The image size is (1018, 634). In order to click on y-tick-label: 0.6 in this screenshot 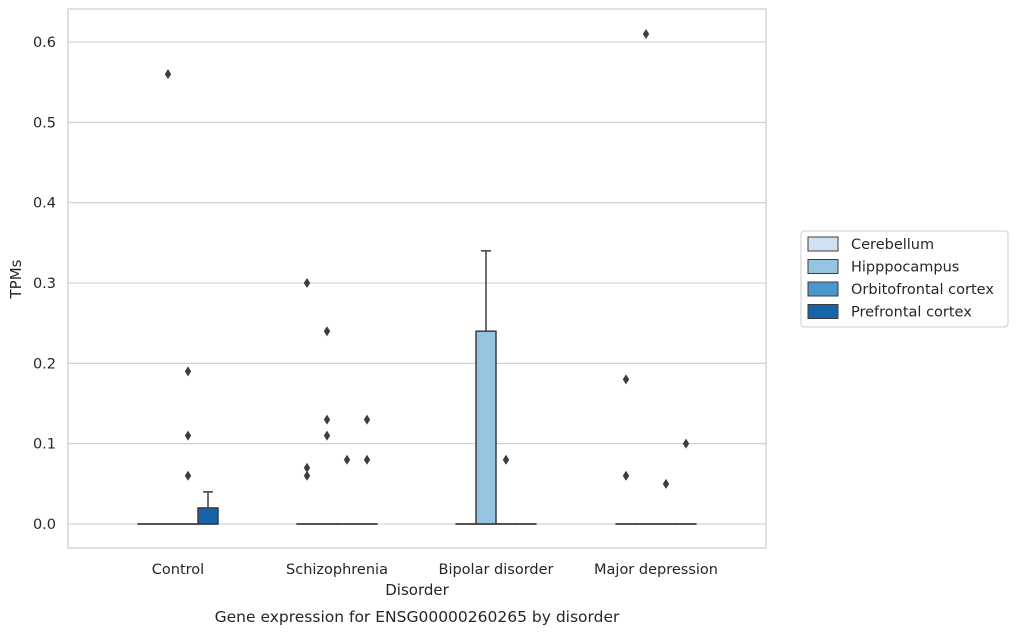, I will do `click(44, 43)`.